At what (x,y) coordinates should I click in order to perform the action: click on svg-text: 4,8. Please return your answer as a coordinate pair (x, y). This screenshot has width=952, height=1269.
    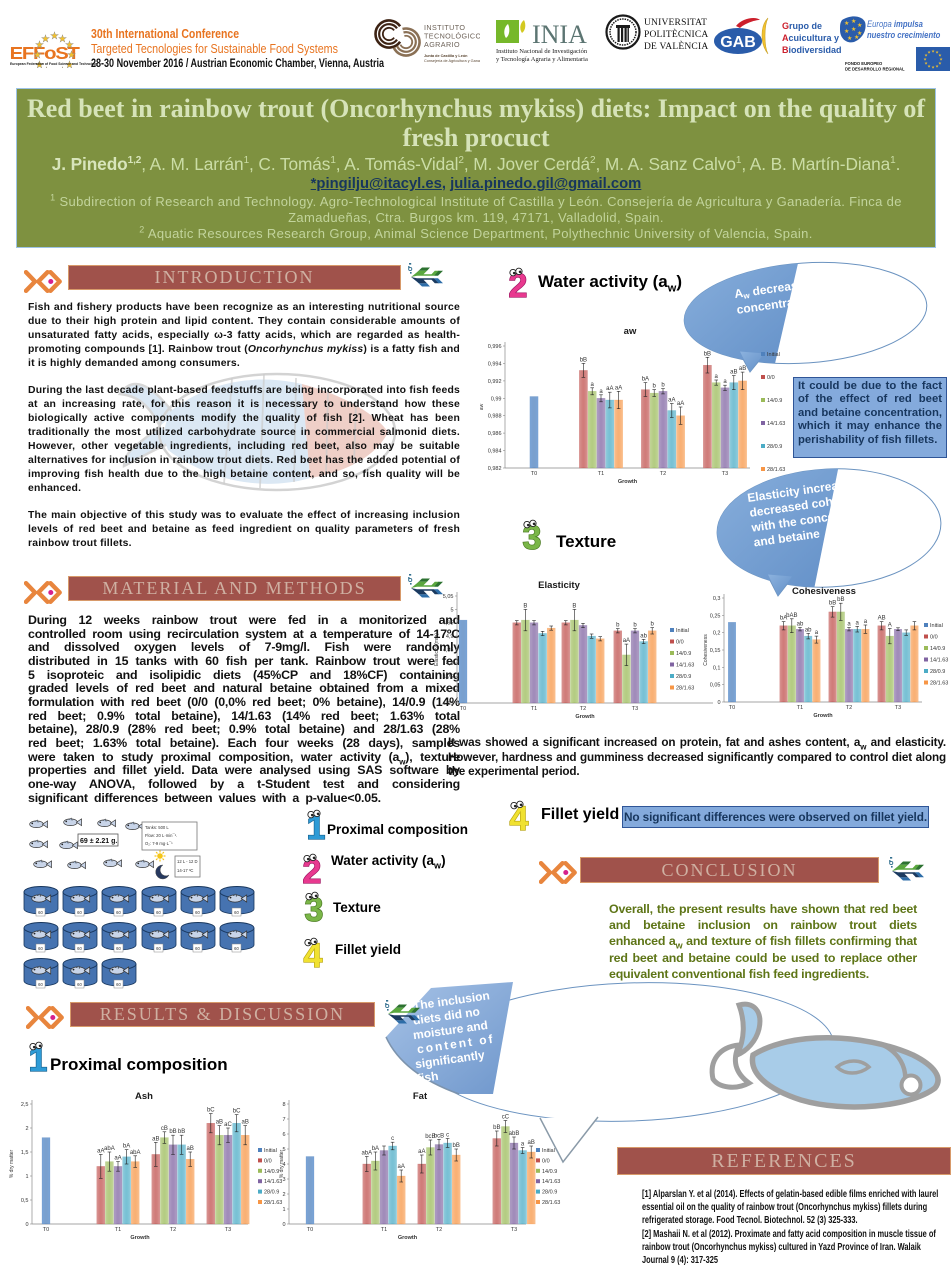
    Looking at the image, I should click on (450, 664).